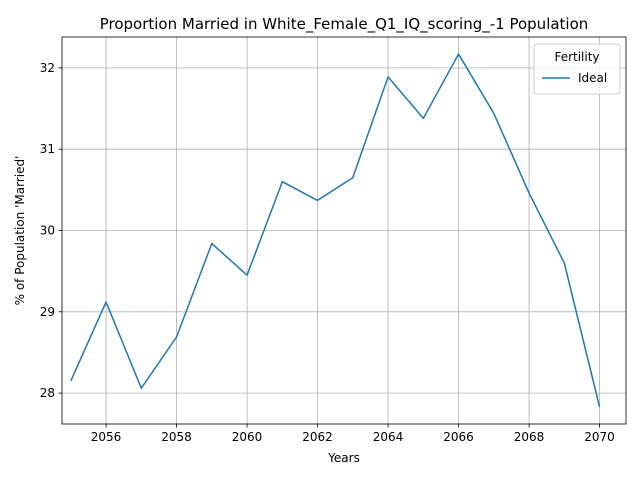  Describe the element at coordinates (106, 437) in the screenshot. I see `x-tick-label: 2056` at that location.